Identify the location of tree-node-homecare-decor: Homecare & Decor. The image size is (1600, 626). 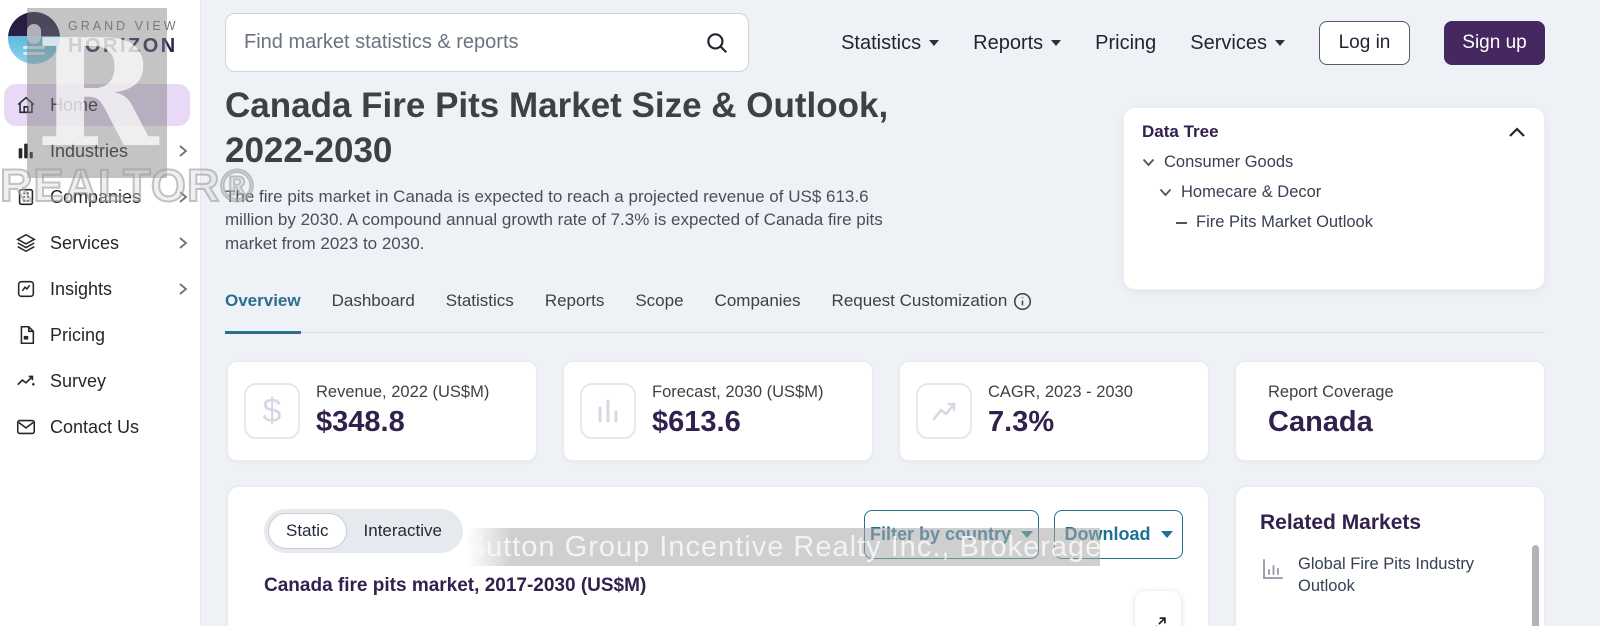
(1342, 192).